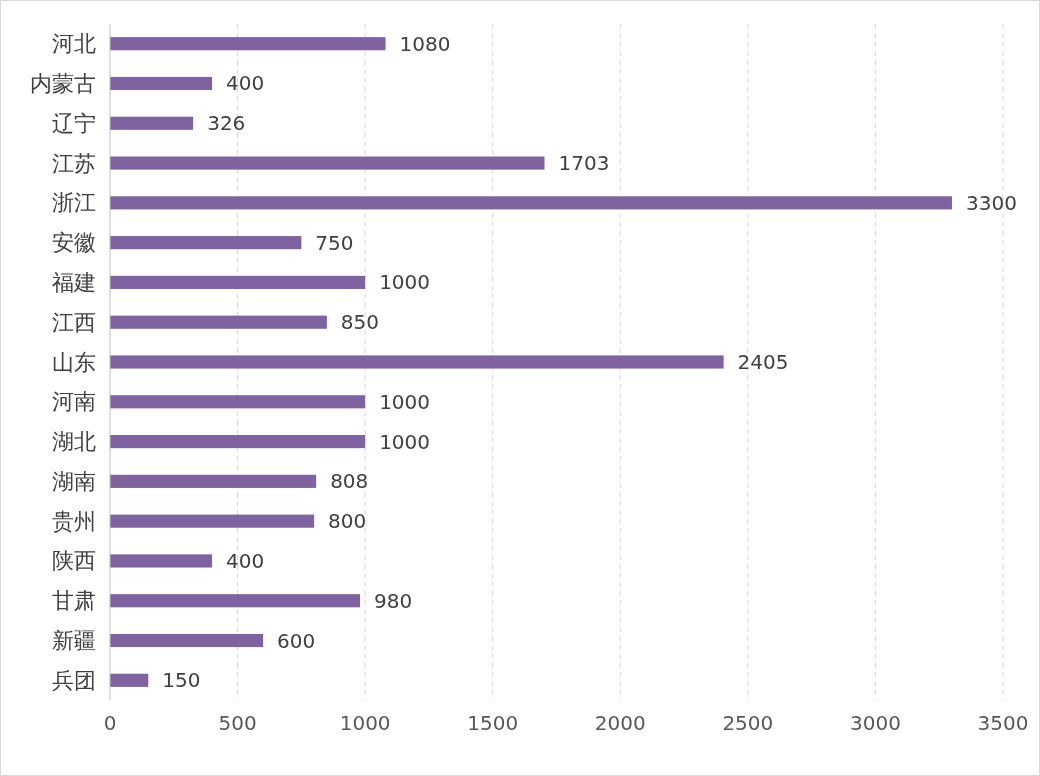 The width and height of the screenshot is (1040, 776). I want to click on y-tick-label: 浙江, so click(74, 203).